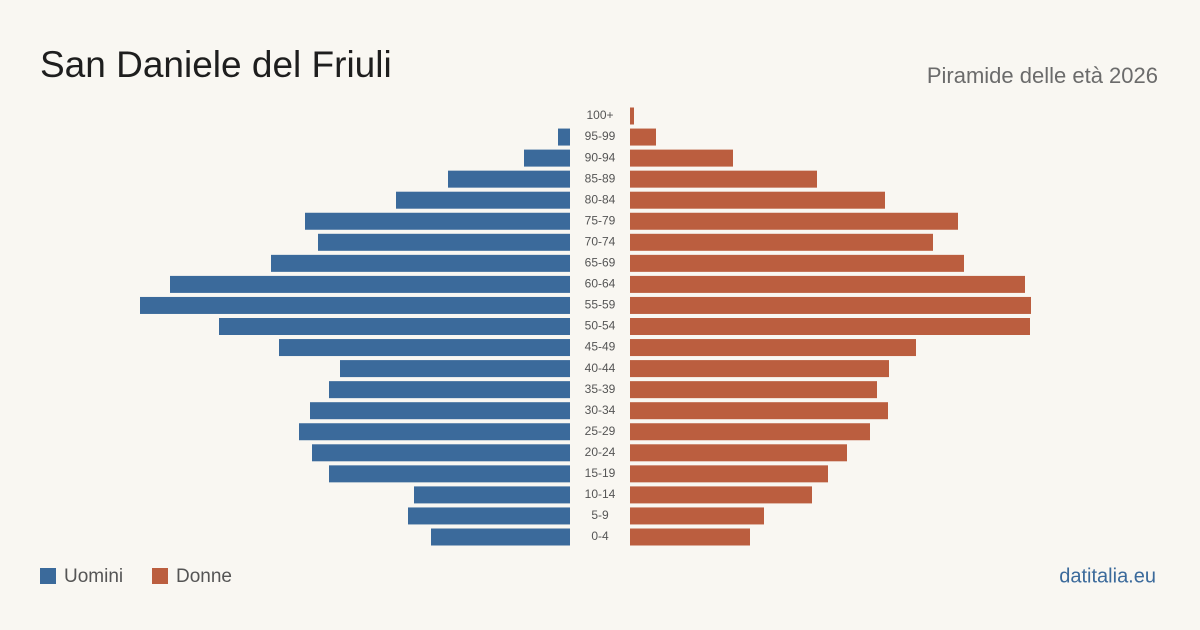  I want to click on chart-title: San Daniele del Friuli, so click(216, 64).